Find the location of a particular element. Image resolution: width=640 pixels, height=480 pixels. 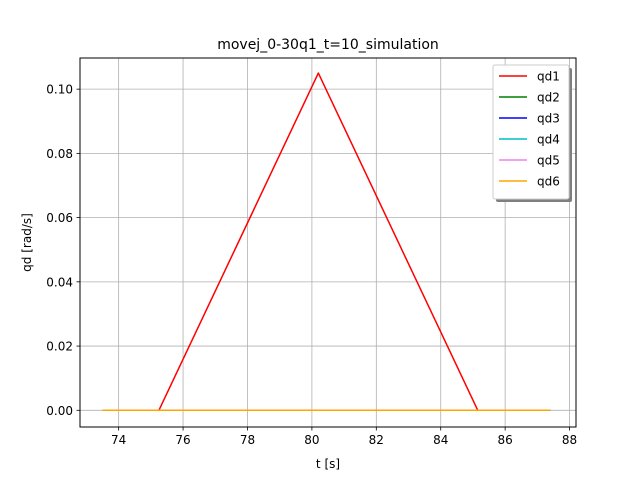

x-axis-ticks: 74 76 78 80 82 84 86 88 is located at coordinates (344, 437).